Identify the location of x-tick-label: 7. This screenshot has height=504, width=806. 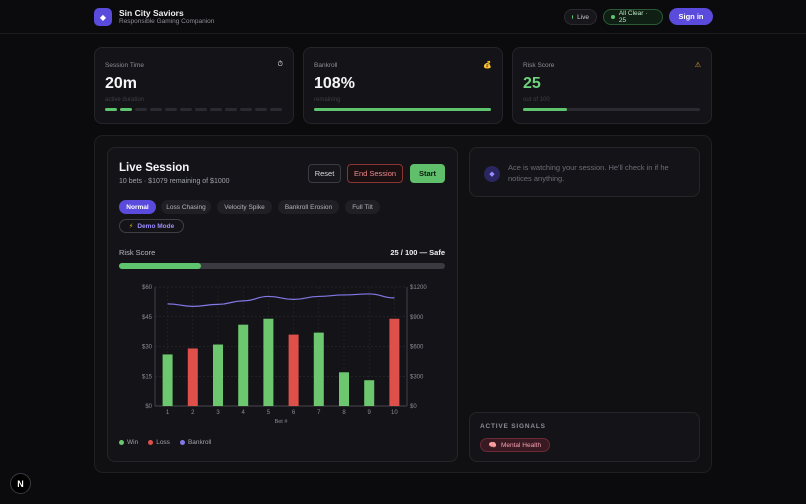
(319, 413).